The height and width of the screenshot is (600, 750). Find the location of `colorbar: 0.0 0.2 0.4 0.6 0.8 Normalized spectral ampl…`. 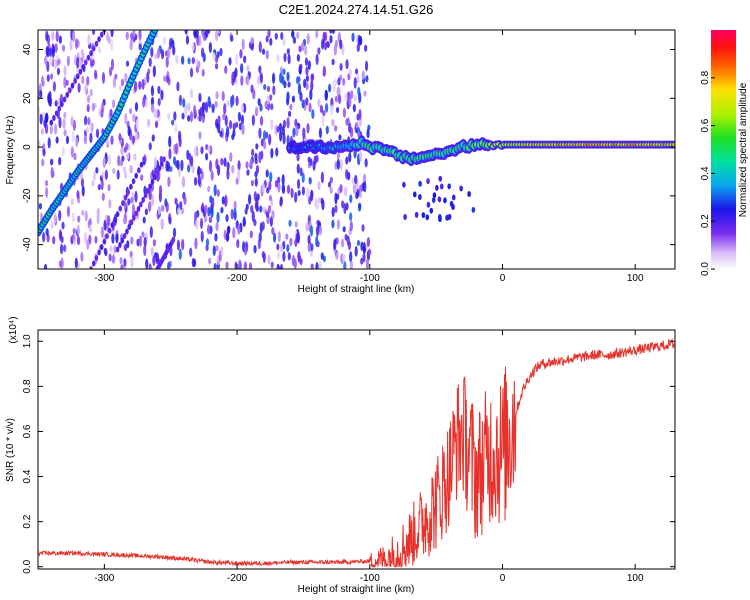

colorbar: 0.0 0.2 0.4 0.6 0.8 Normalized spectral ampl… is located at coordinates (724, 153).